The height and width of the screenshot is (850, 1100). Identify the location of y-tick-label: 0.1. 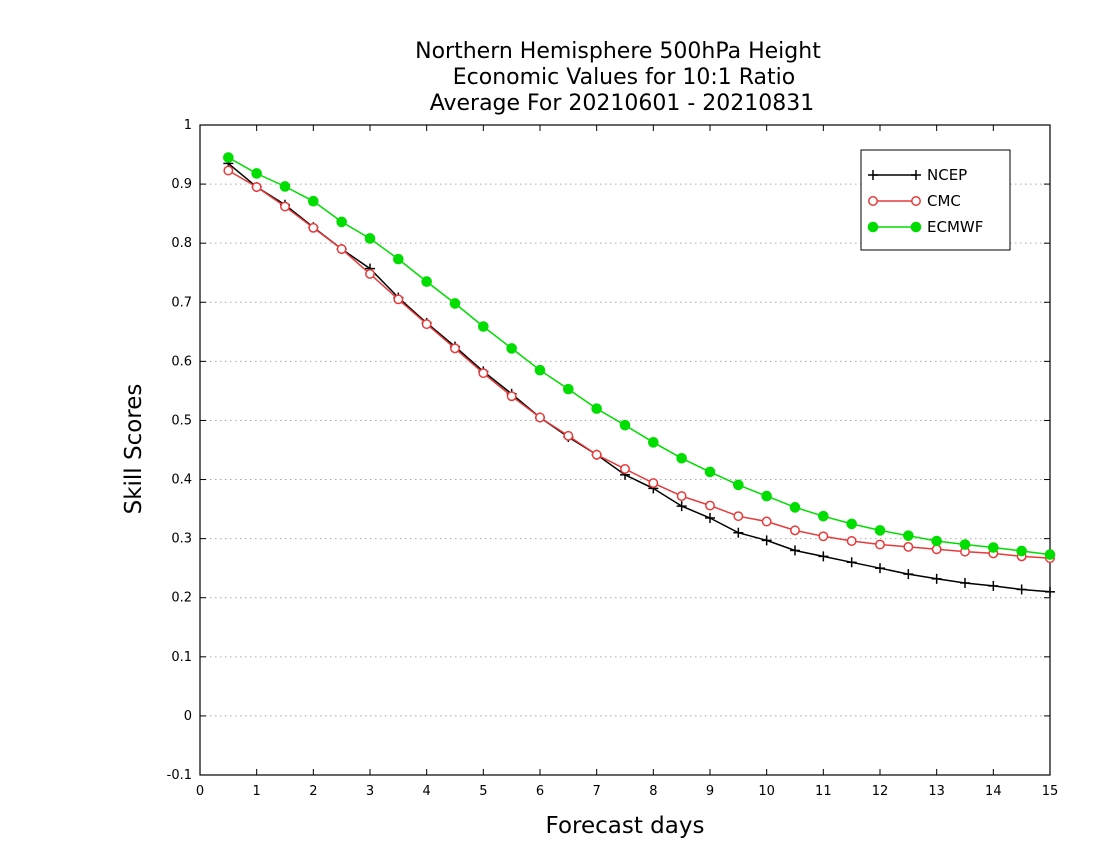
(181, 657).